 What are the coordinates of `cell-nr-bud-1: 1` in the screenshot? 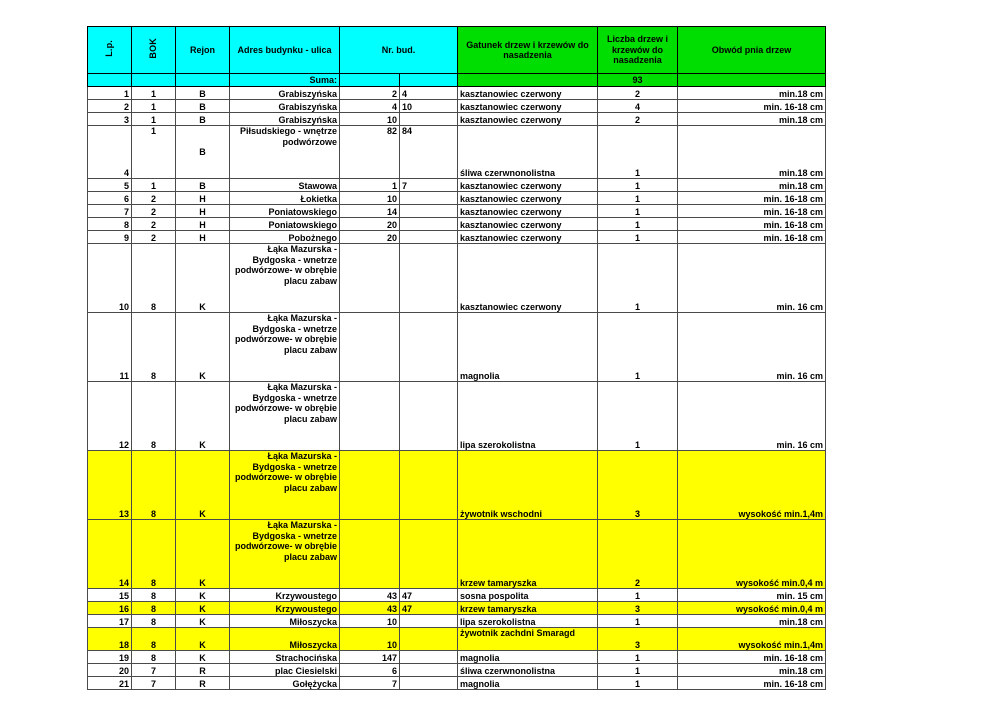 It's located at (369, 185).